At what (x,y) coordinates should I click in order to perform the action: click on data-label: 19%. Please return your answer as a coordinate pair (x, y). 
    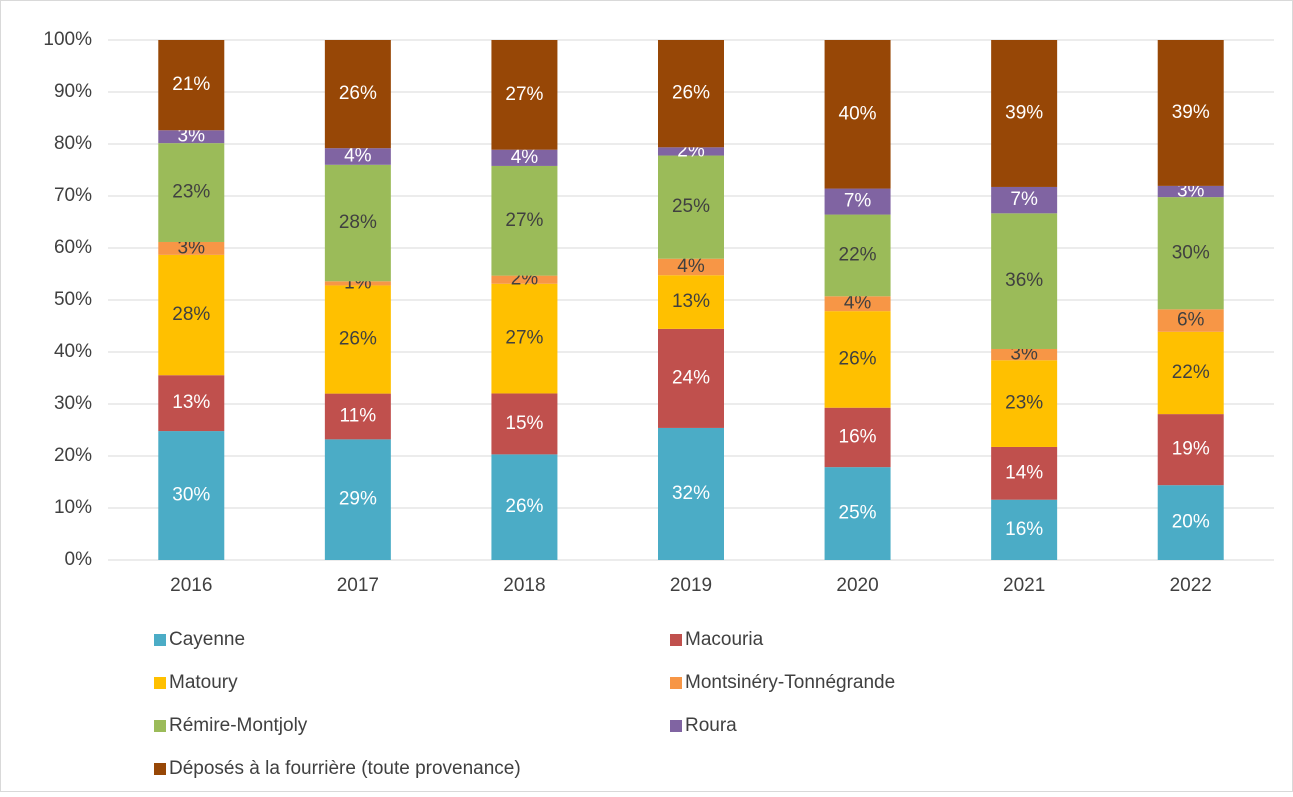
    Looking at the image, I should click on (1191, 449).